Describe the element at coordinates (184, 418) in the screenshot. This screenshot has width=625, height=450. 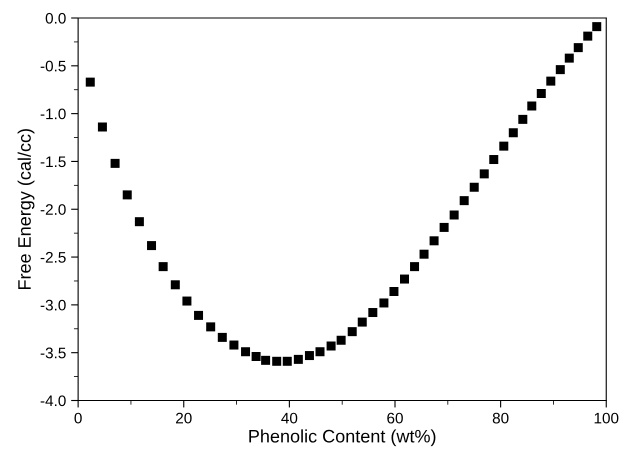
I see `x-tick-label: 20` at that location.